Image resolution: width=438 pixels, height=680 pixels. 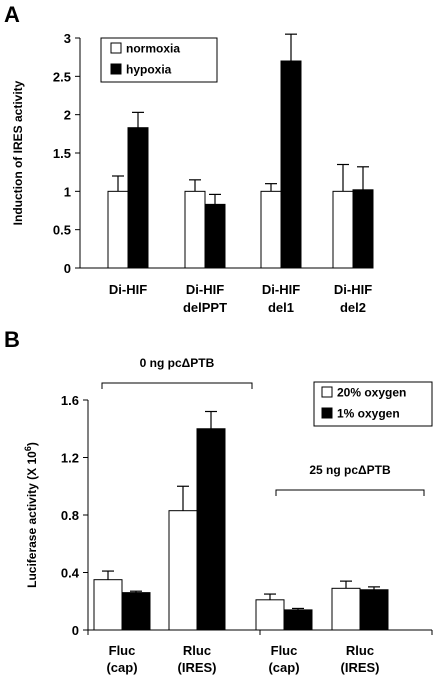 I want to click on legend-label: hypoxia, so click(x=149, y=70).